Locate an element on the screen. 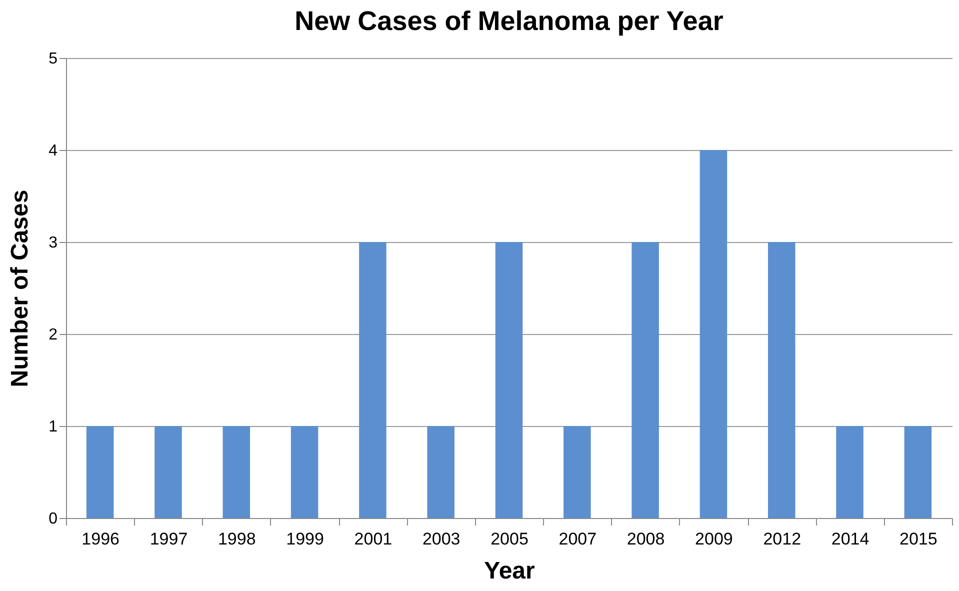 The image size is (959, 591). x-tick-label: 2012 is located at coordinates (782, 539).